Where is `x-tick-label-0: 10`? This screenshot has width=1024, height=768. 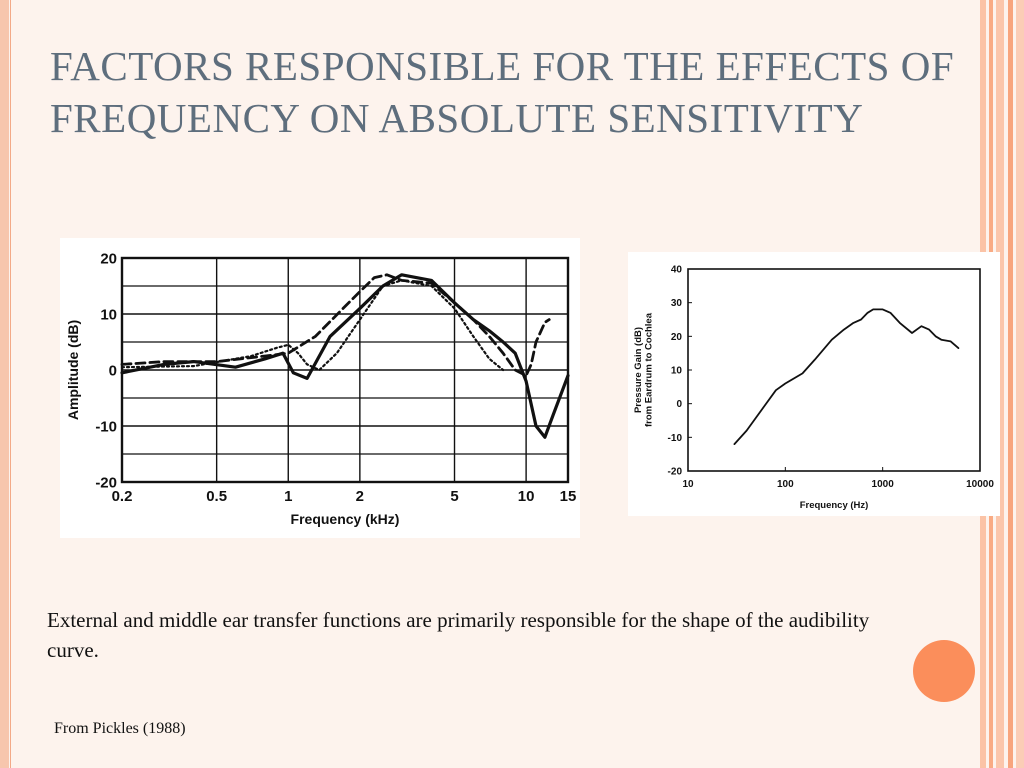 x-tick-label-0: 10 is located at coordinates (688, 484).